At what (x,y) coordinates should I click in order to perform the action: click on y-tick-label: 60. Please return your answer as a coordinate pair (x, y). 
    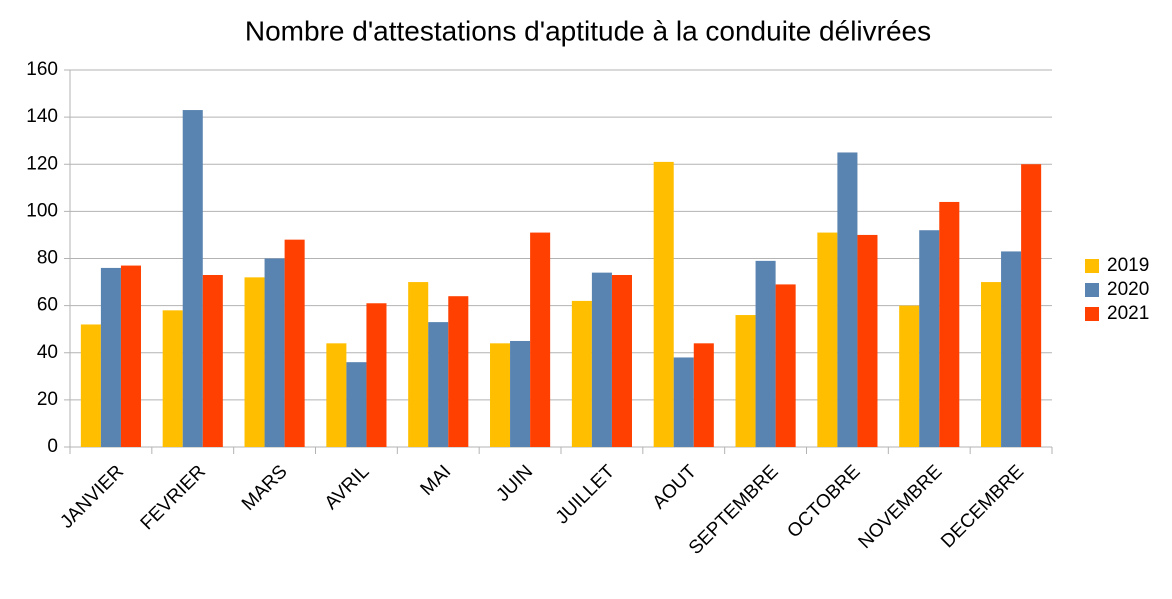
    Looking at the image, I should click on (47, 305).